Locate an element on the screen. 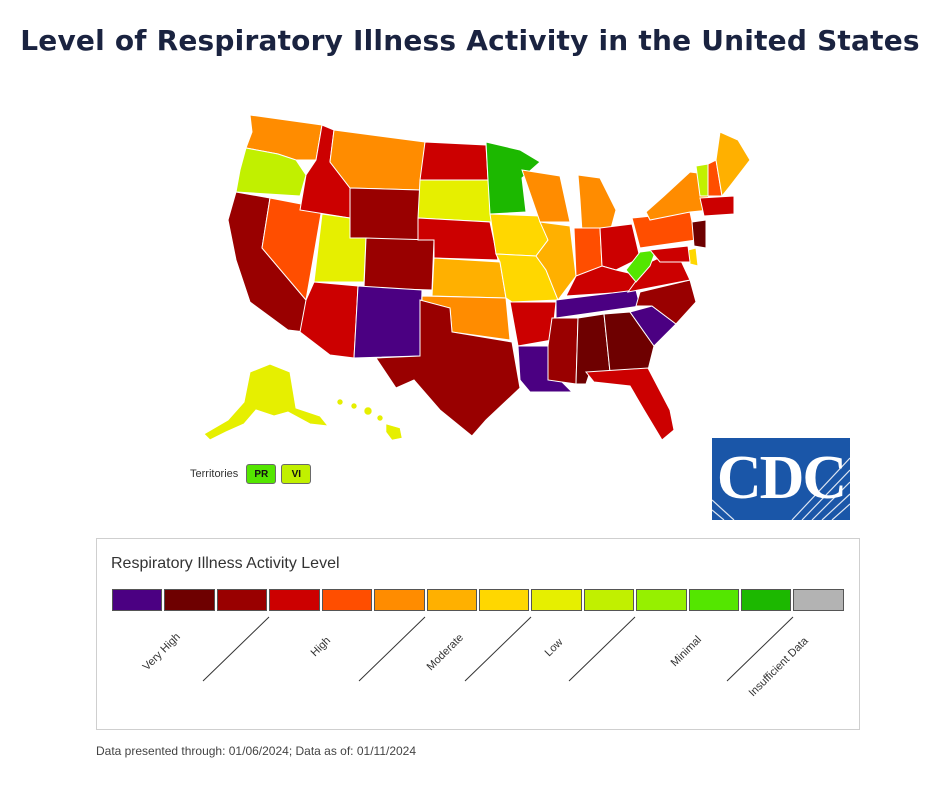 This screenshot has height=788, width=940. state-ma is located at coordinates (717, 206).